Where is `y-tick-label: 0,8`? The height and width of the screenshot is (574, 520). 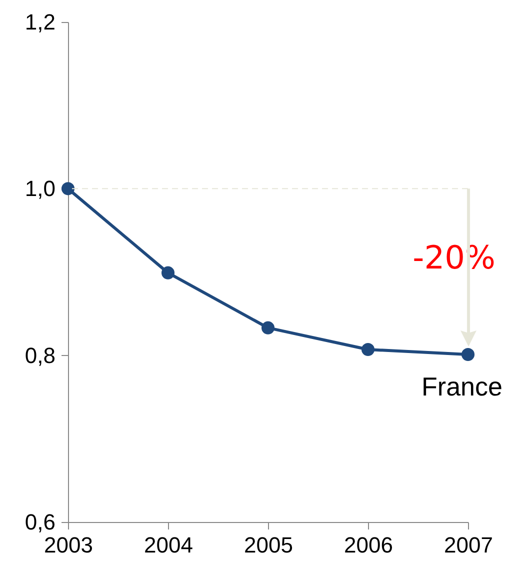
y-tick-label: 0,8 is located at coordinates (40, 355).